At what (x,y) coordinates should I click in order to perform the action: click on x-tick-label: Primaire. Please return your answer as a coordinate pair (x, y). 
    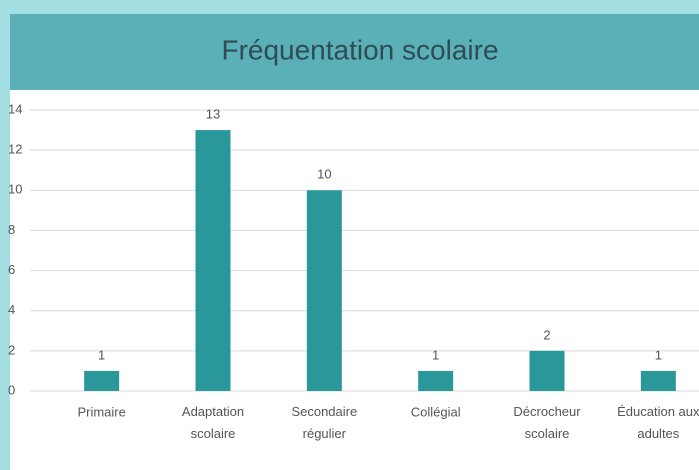
    Looking at the image, I should click on (101, 411).